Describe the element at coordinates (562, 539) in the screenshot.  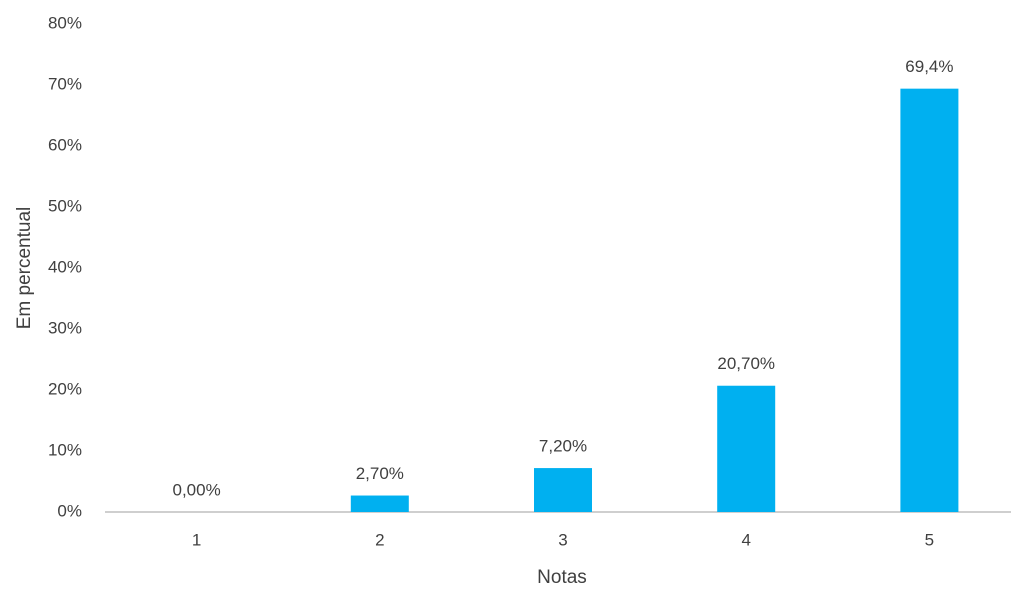
I see `x-tick-label: 3` at that location.